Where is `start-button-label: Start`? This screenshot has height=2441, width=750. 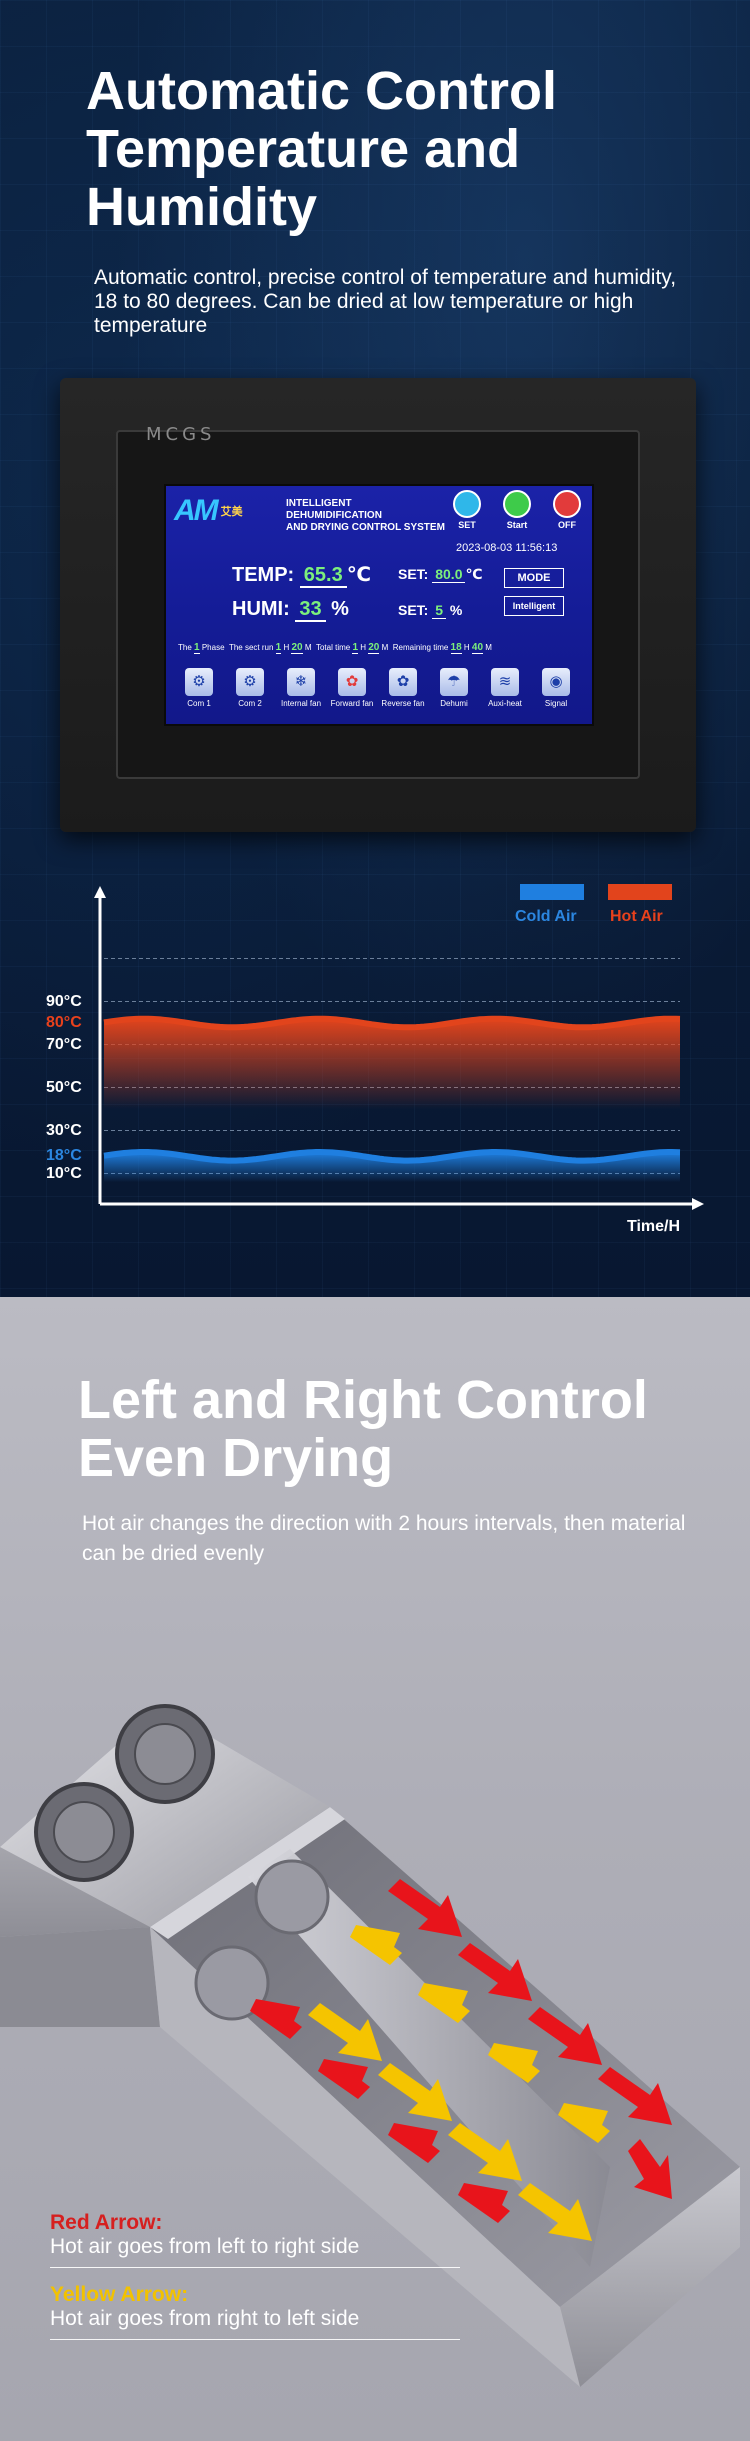
start-button-label: Start is located at coordinates (517, 525).